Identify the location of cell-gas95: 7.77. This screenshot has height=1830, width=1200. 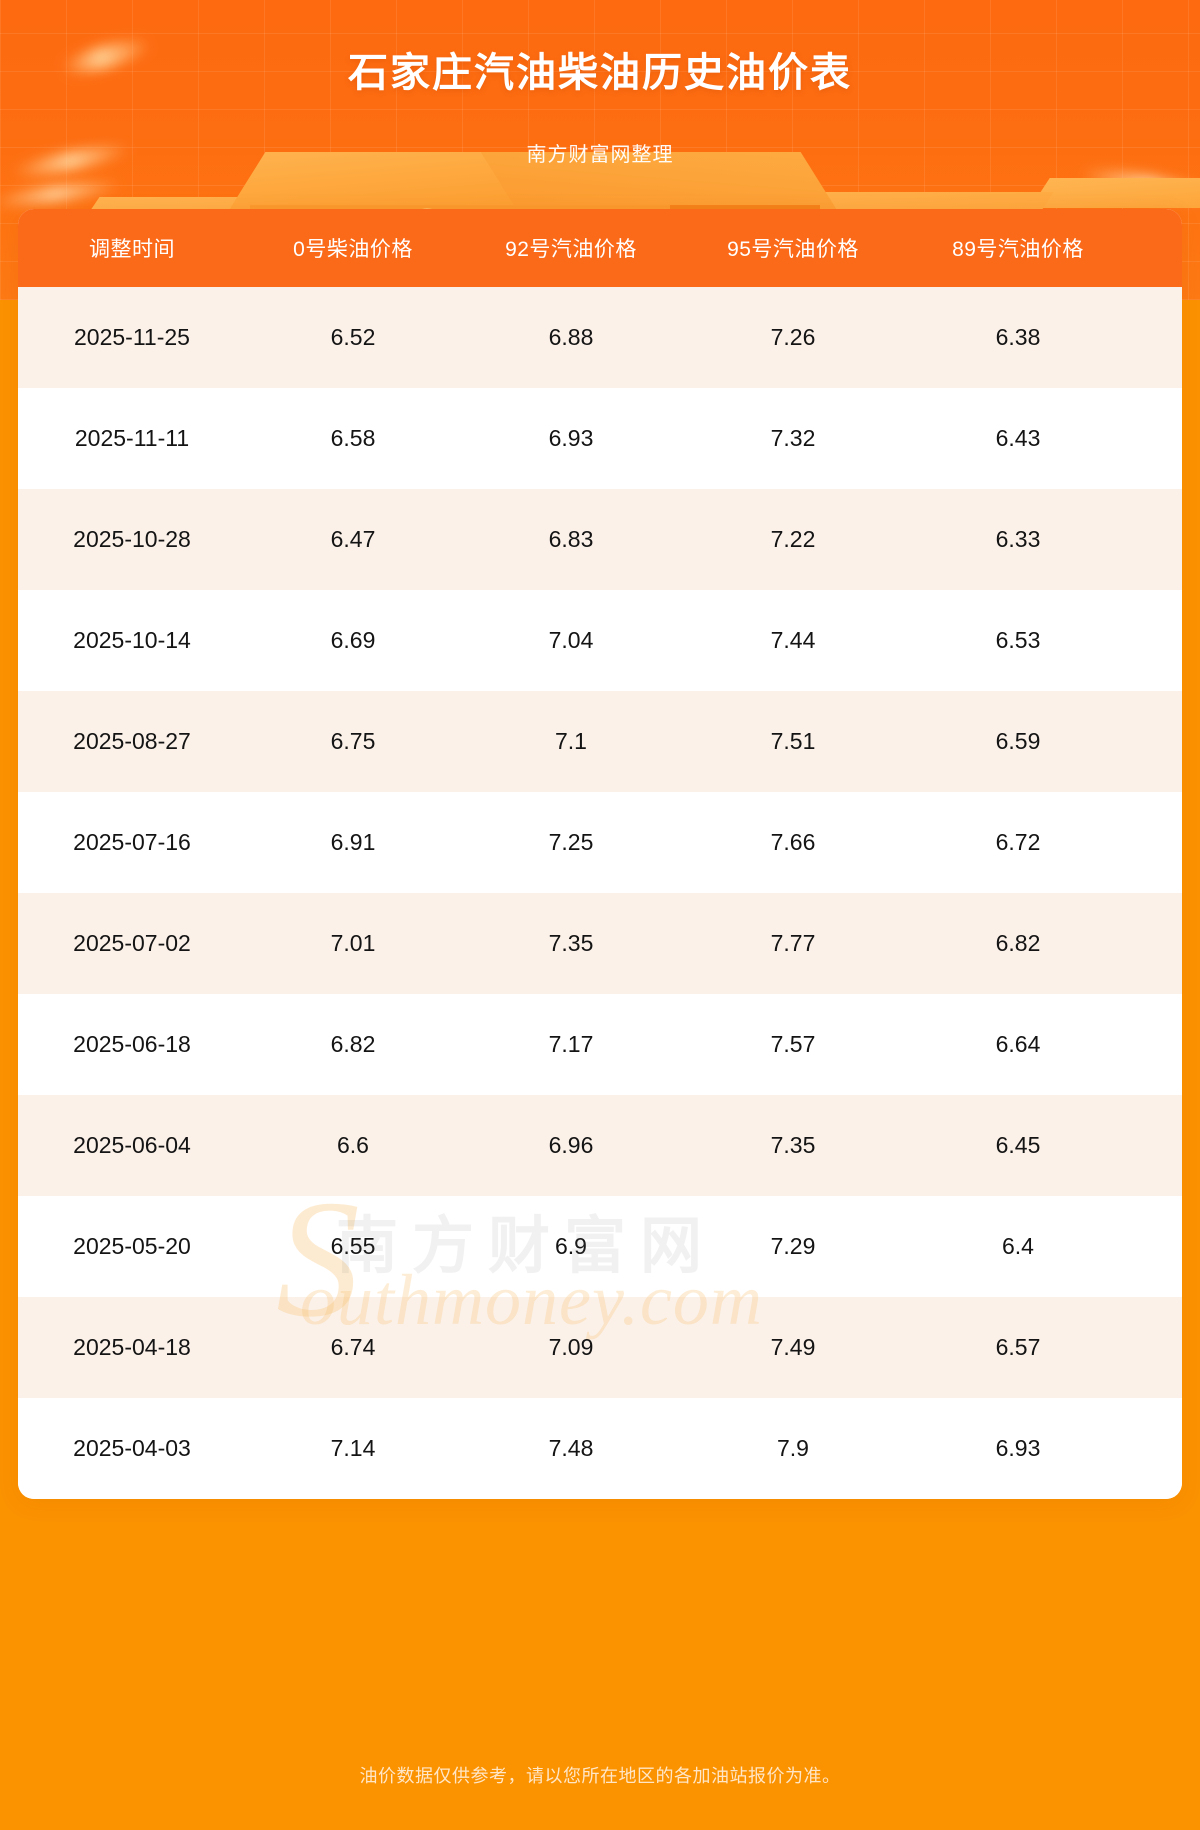
(793, 943).